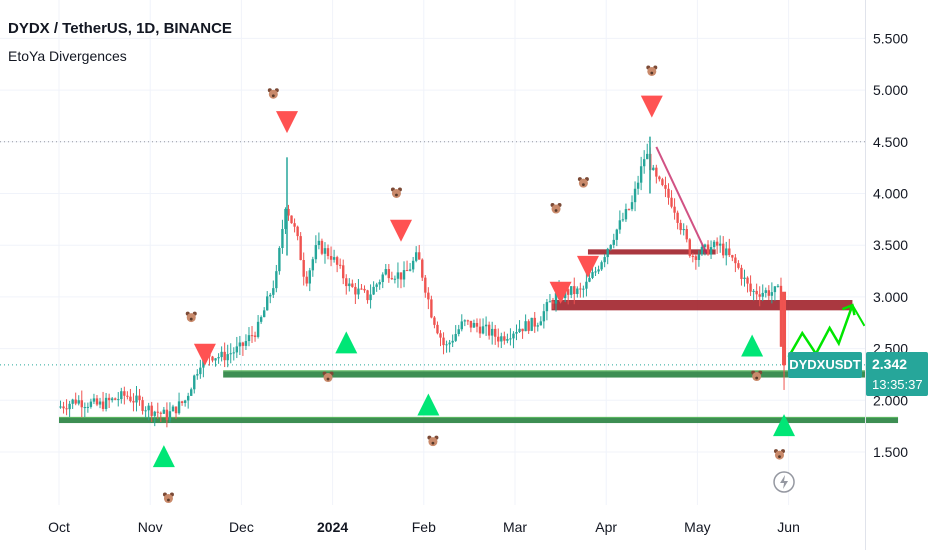 This screenshot has height=550, width=932. What do you see at coordinates (890, 38) in the screenshot?
I see `y-tick-label: 5.500` at bounding box center [890, 38].